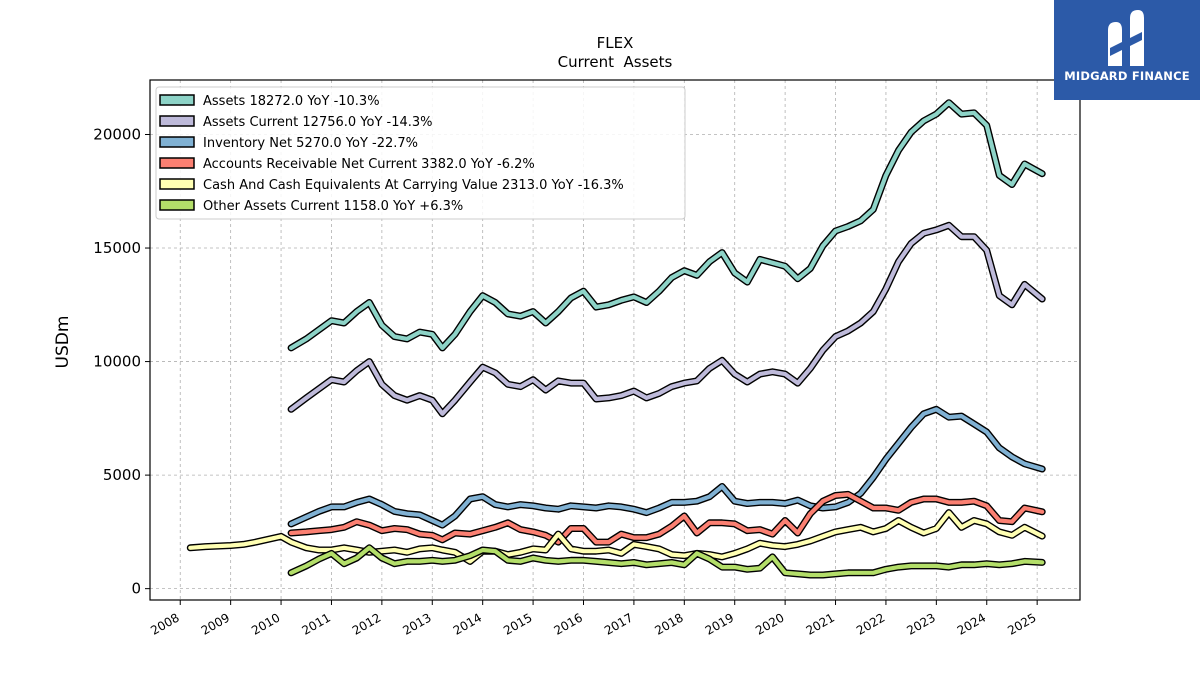 This screenshot has width=1200, height=675. Describe the element at coordinates (668, 623) in the screenshot. I see `x-tick-label: 2018` at that location.